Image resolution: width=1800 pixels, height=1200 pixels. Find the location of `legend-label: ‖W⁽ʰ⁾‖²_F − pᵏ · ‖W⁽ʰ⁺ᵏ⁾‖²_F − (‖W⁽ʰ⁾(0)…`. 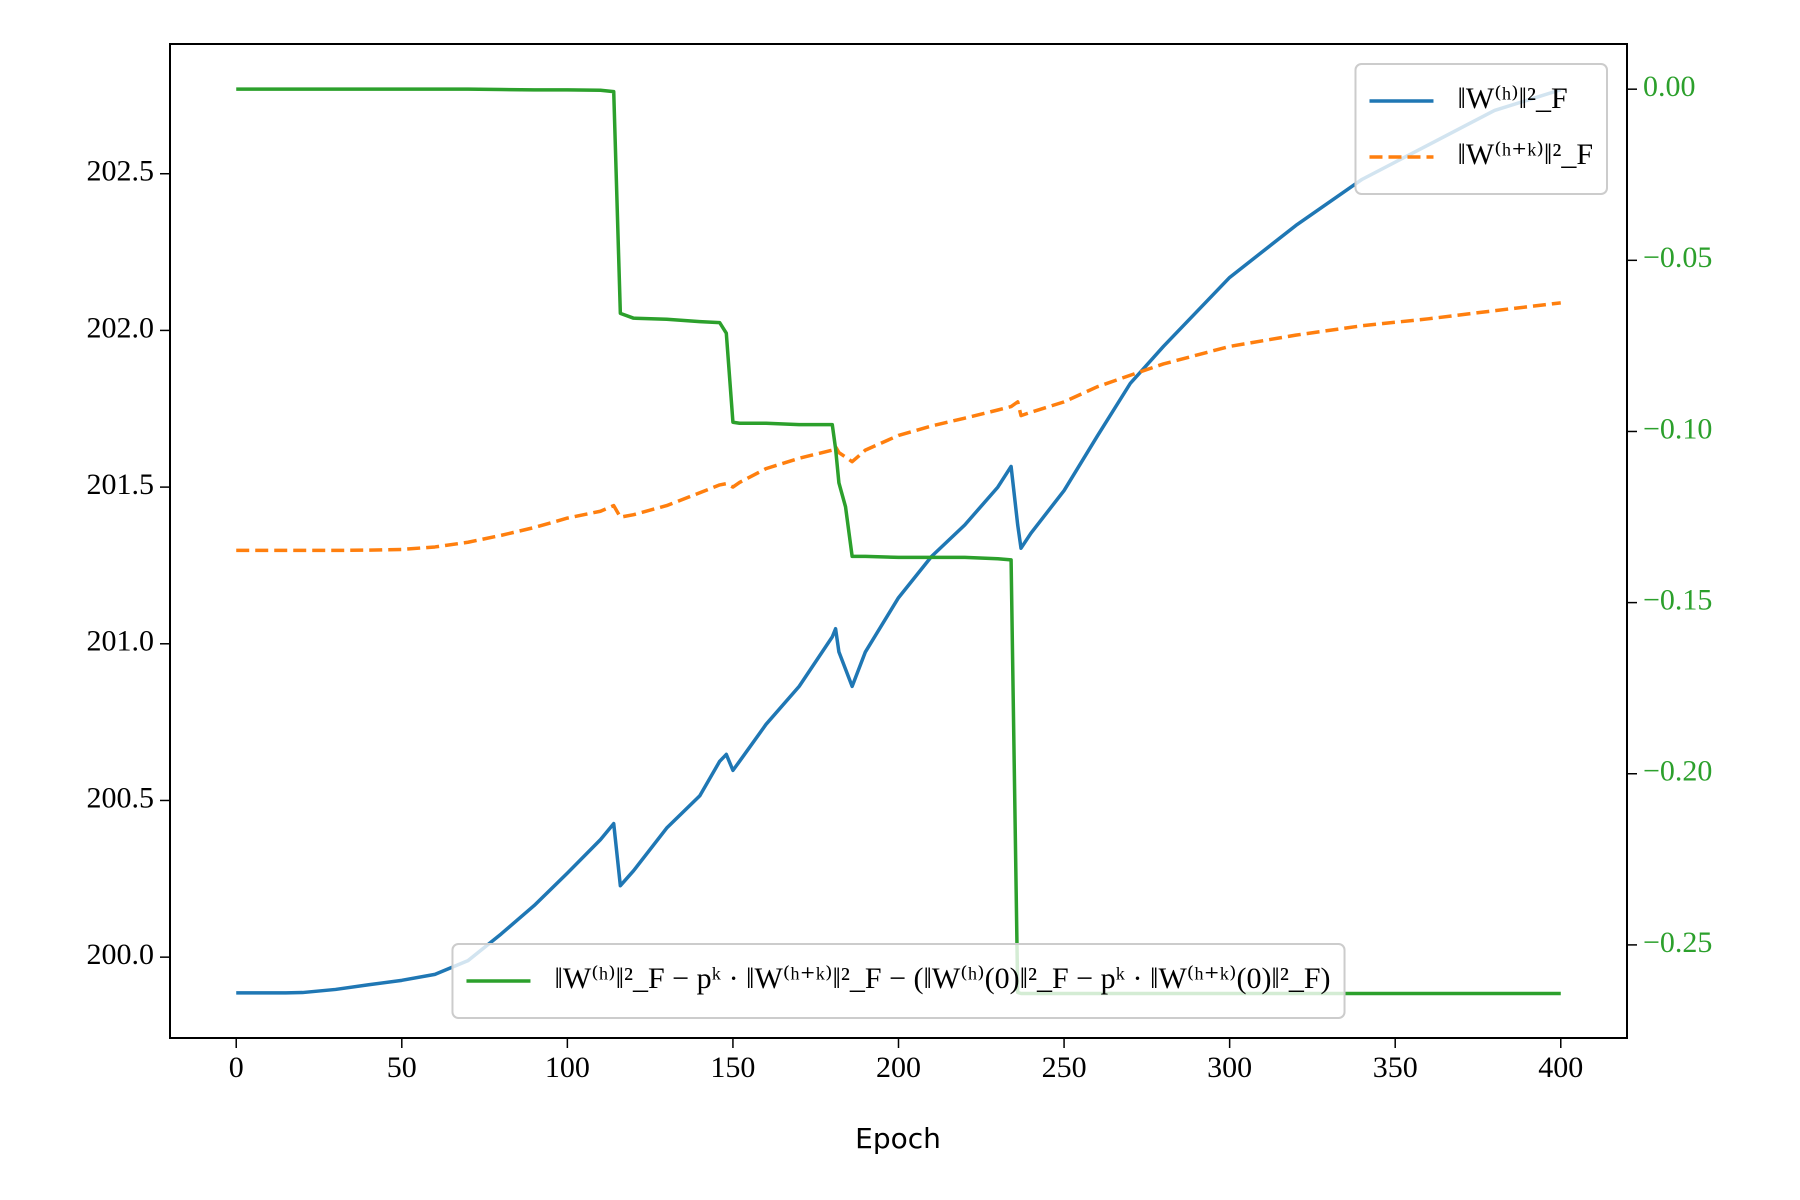

legend-label: ‖W⁽ʰ⁾‖²_F − pᵏ · ‖W⁽ʰ⁺ᵏ⁾‖²_F − (‖W⁽ʰ⁾(0)… is located at coordinates (942, 978).